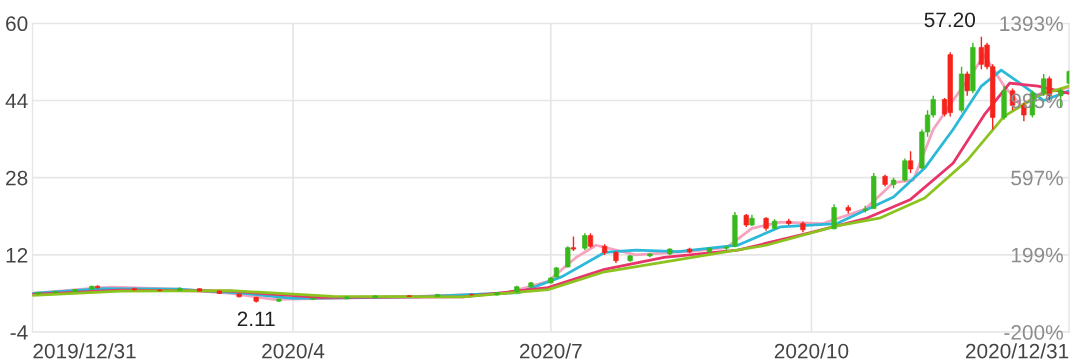  Describe the element at coordinates (17, 178) in the screenshot. I see `y-tick-label: 28` at that location.